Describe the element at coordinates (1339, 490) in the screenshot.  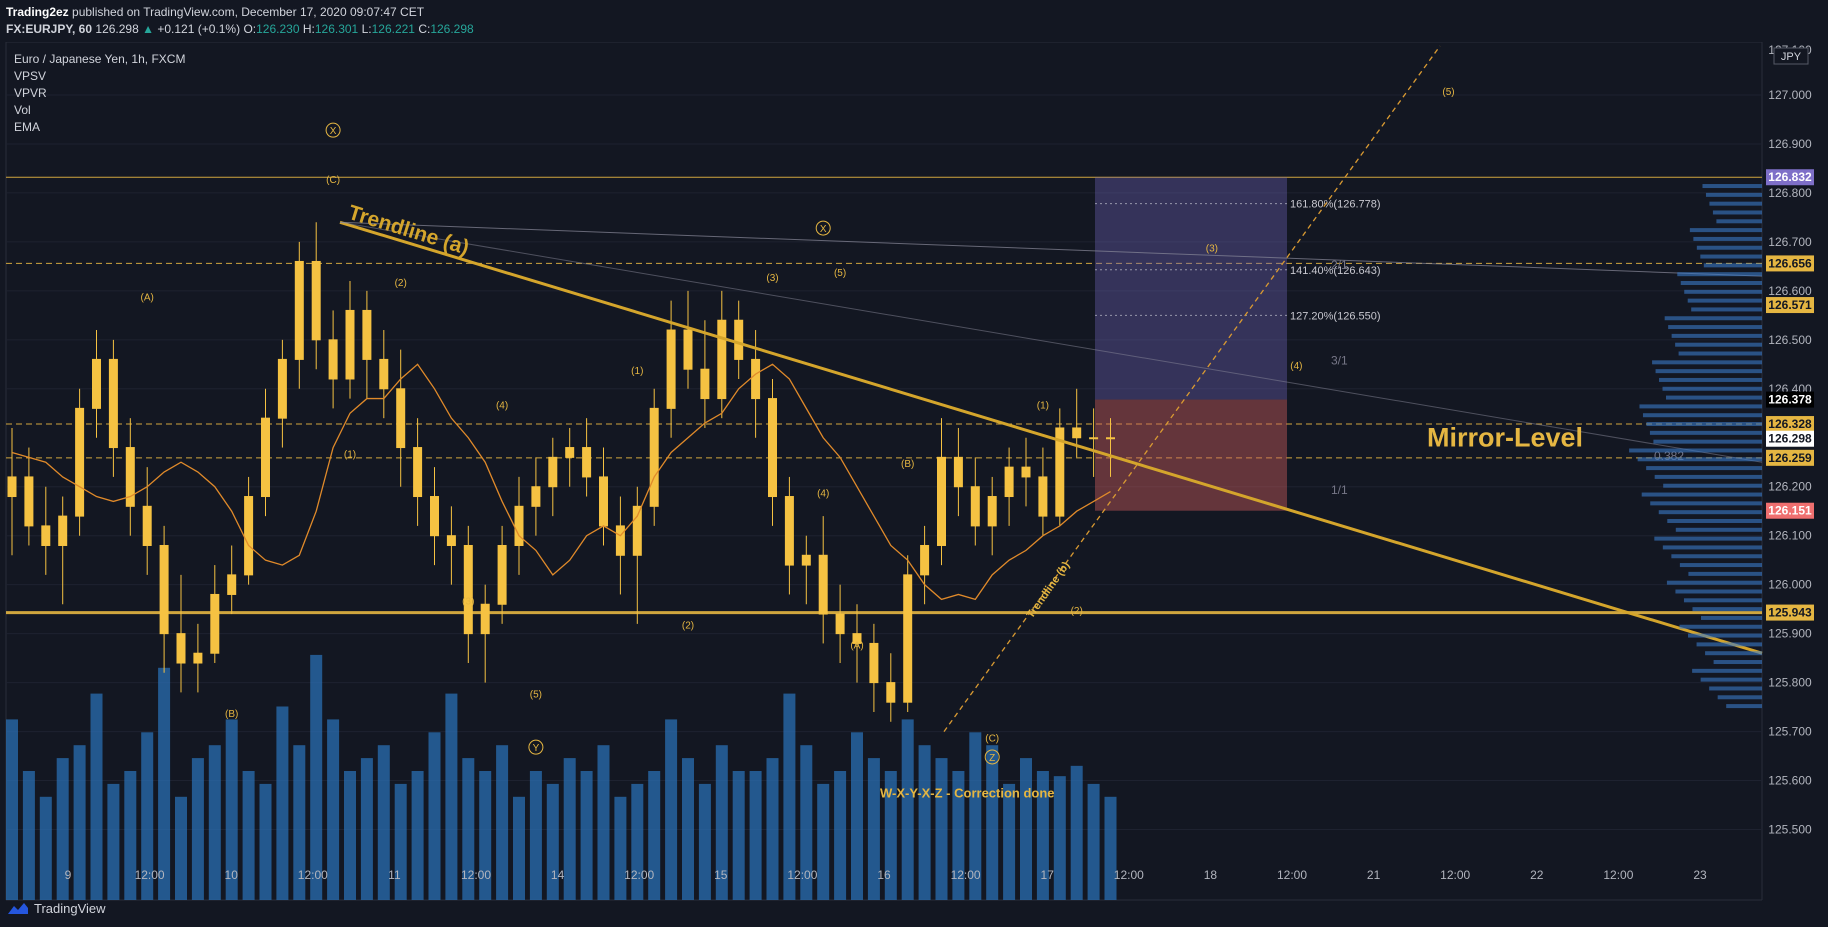
I see `gann-label: 1/1` at that location.